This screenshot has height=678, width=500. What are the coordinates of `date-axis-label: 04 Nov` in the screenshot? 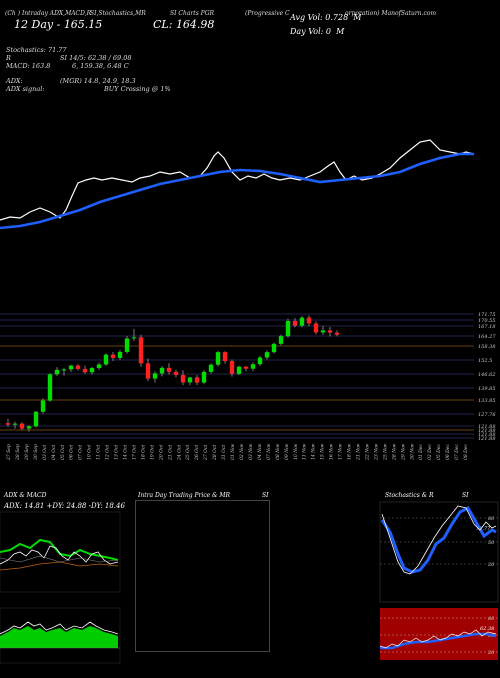 It's located at (260, 451).